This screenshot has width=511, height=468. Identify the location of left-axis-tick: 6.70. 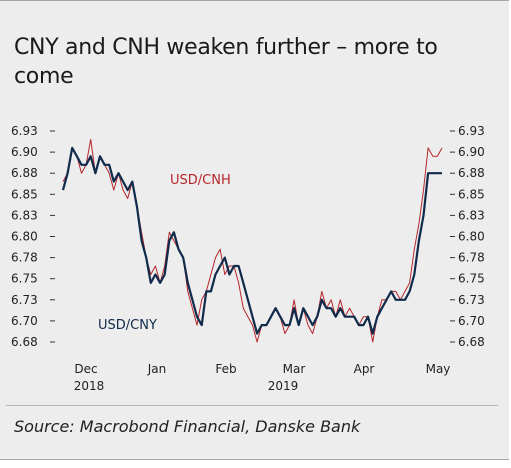
(33, 321).